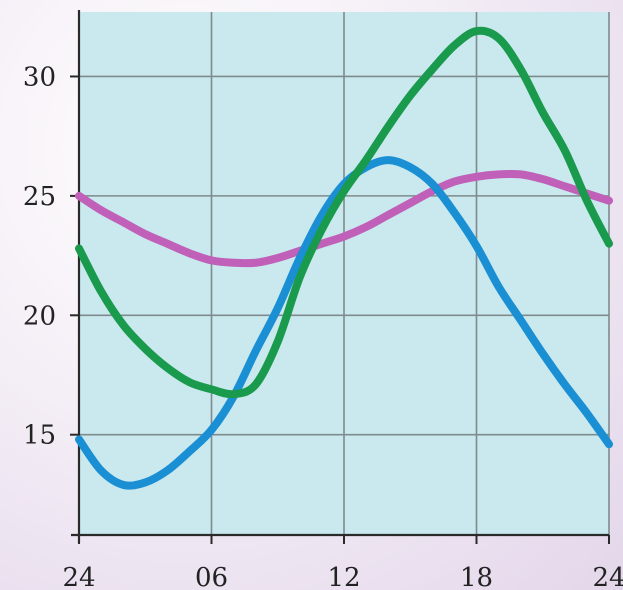 Image resolution: width=623 pixels, height=590 pixels. I want to click on y-tick-label: 30, so click(39, 77).